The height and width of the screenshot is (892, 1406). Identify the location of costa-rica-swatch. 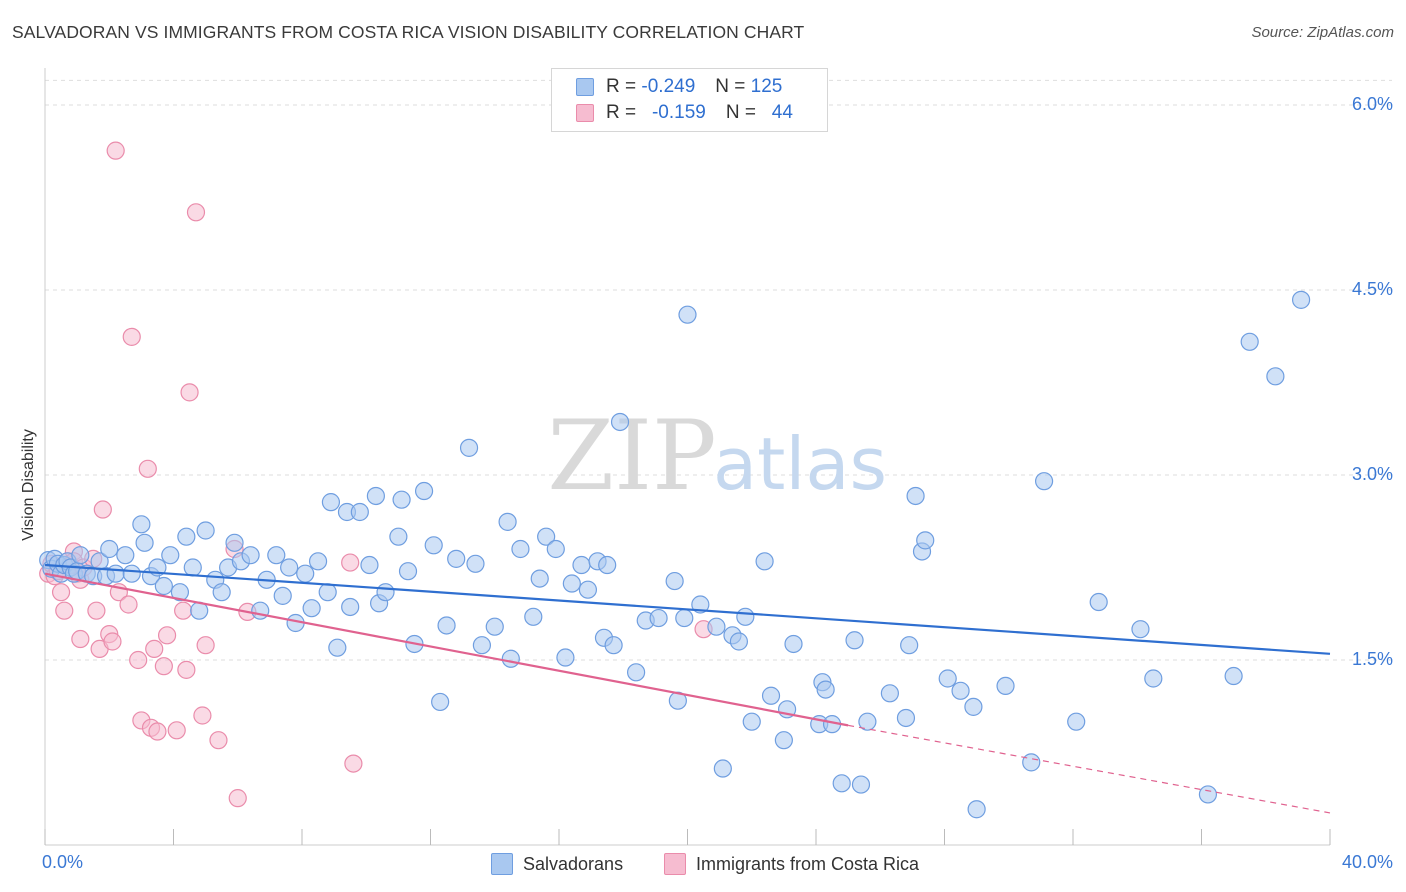
(585, 113).